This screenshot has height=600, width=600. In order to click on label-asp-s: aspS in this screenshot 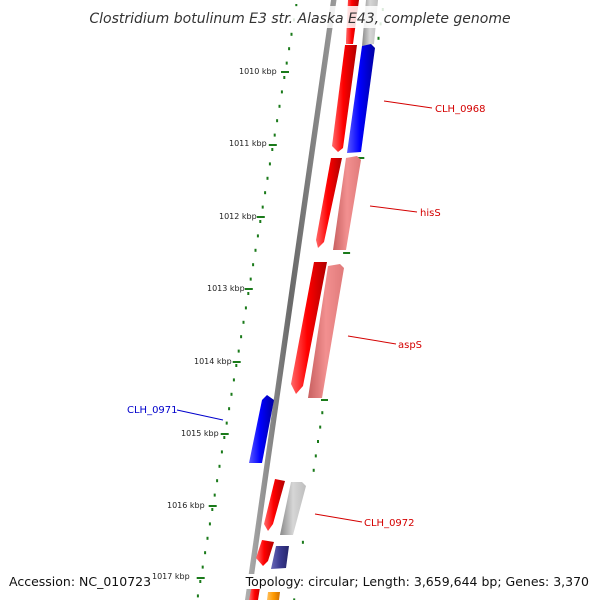, I will do `click(410, 345)`.